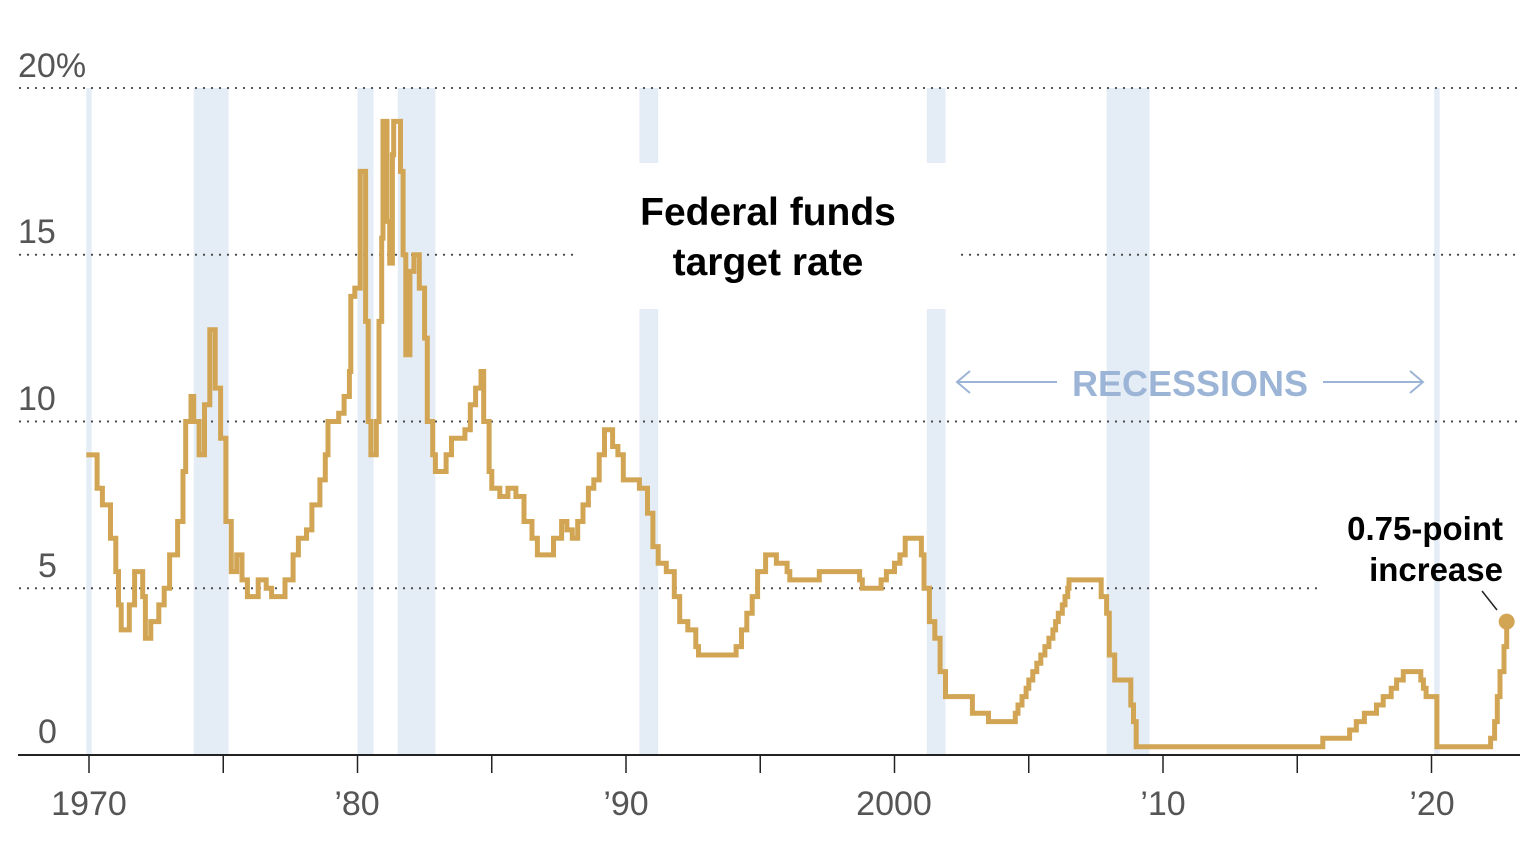 The width and height of the screenshot is (1536, 865). I want to click on x-tick-label: 1970, so click(89, 804).